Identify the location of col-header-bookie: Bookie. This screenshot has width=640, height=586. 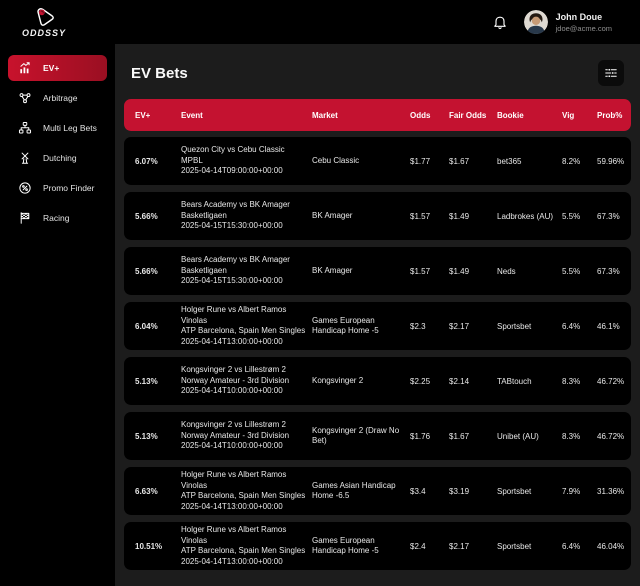
(510, 115).